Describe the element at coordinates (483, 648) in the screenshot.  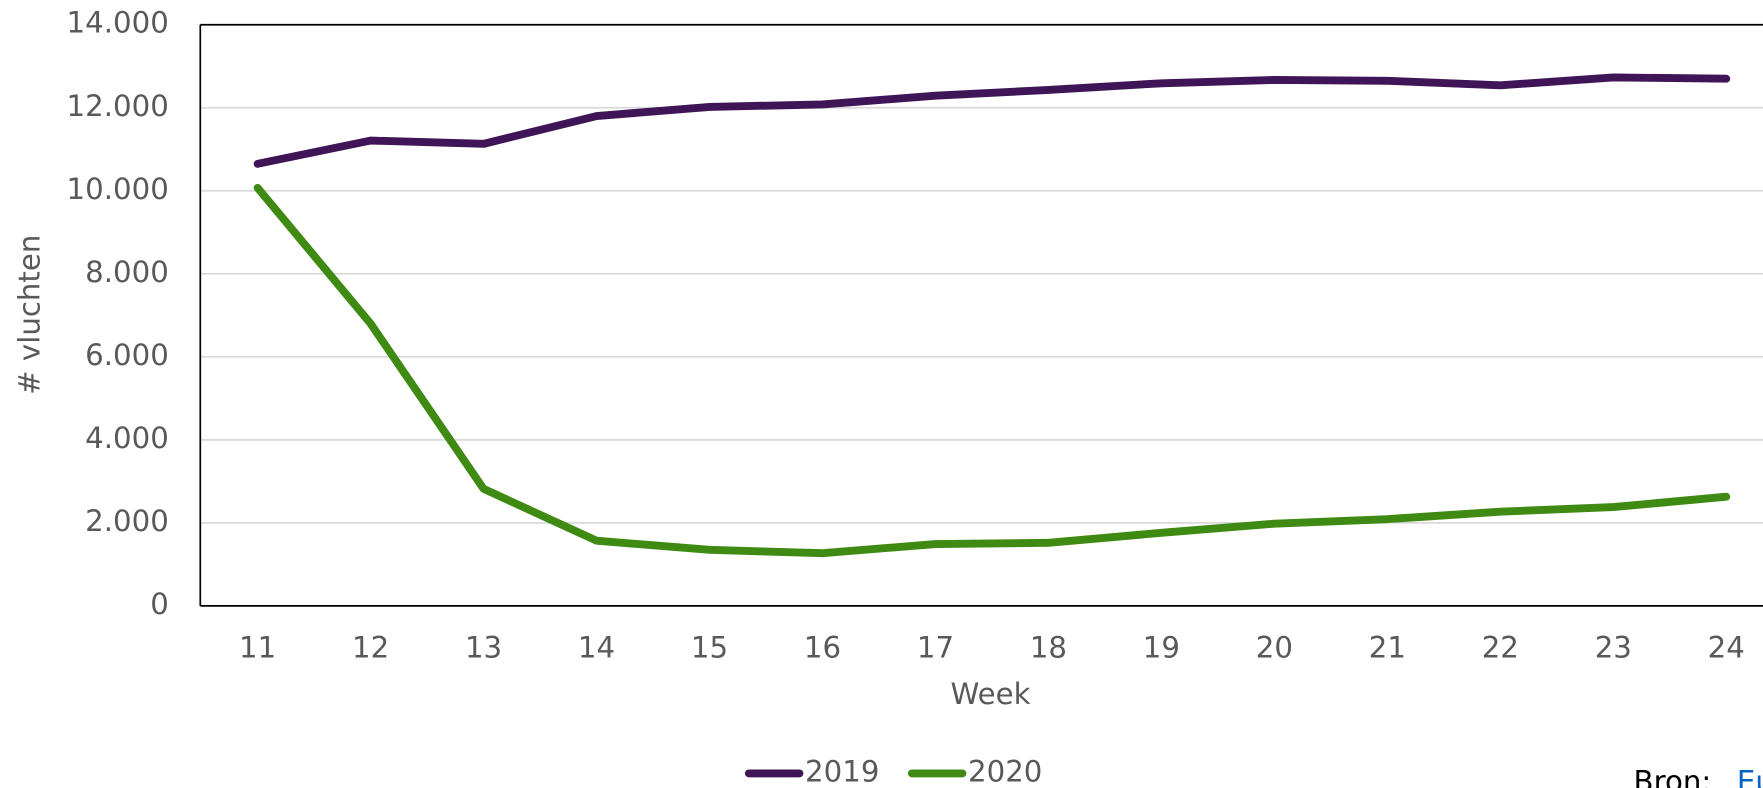
I see `x-tick-label: 13` at that location.